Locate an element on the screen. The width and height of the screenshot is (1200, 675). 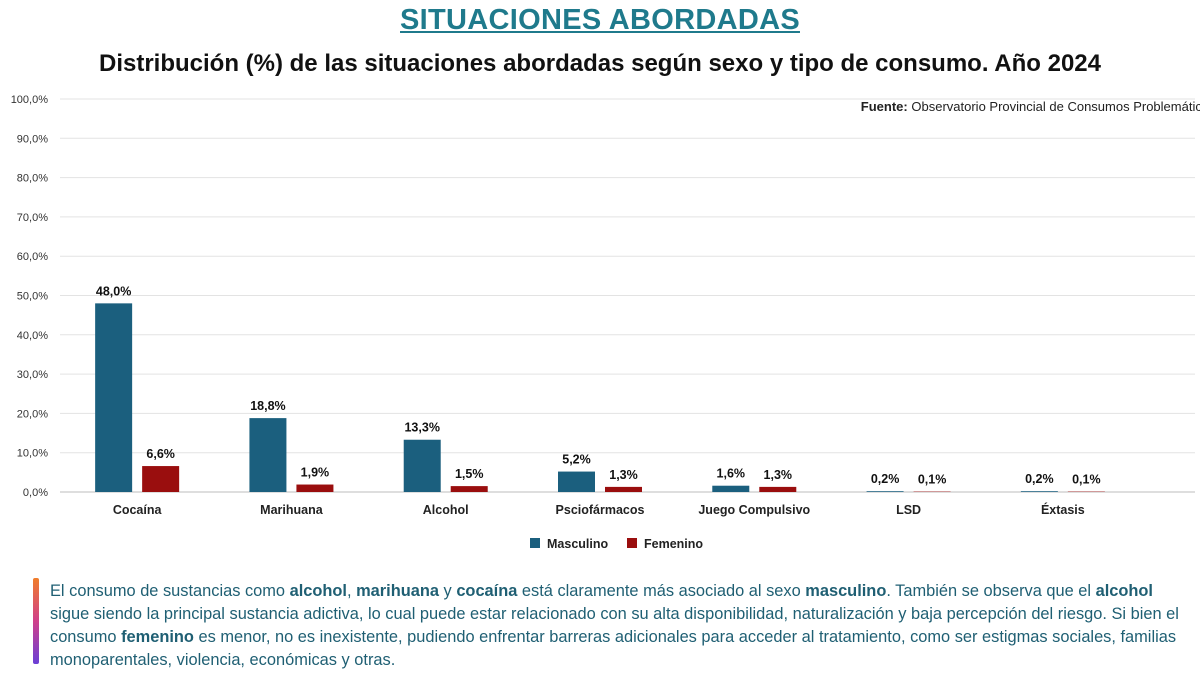
legend-swatch-masculino is located at coordinates (535, 543).